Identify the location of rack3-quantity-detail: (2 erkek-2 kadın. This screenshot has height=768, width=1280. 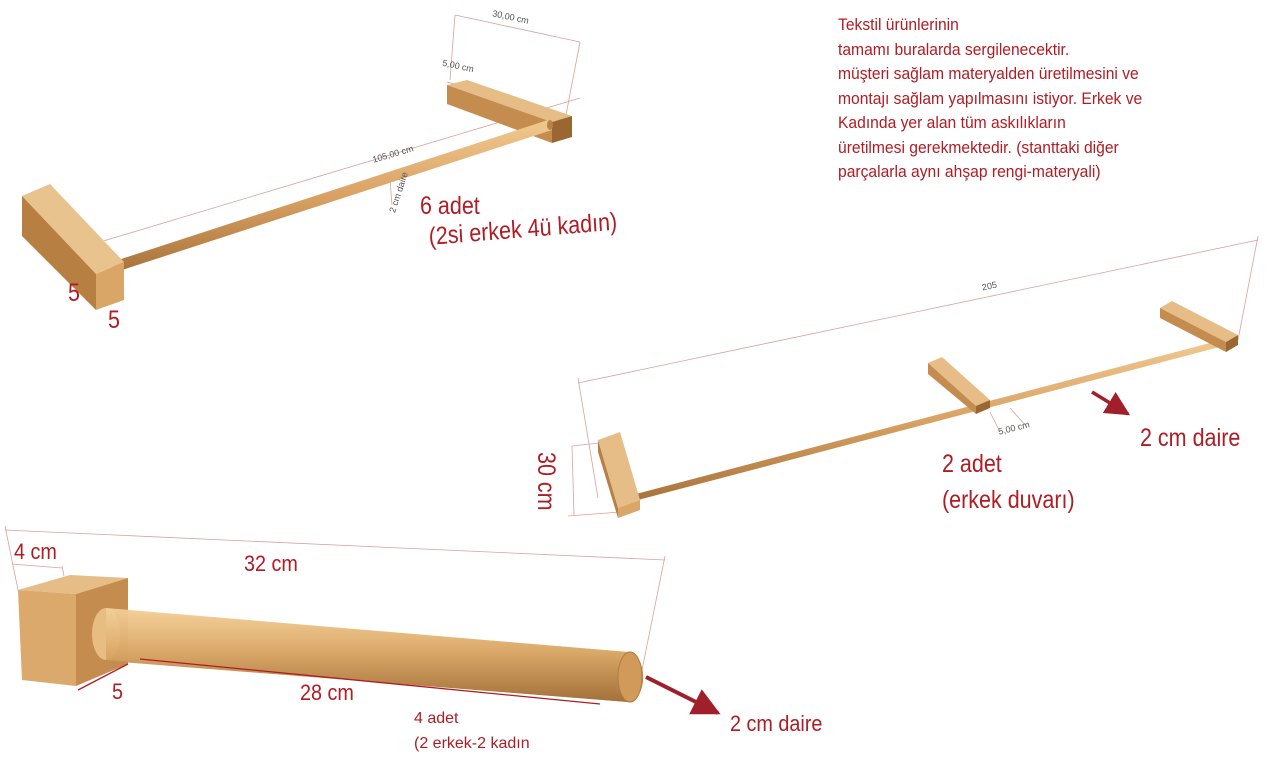
(472, 743).